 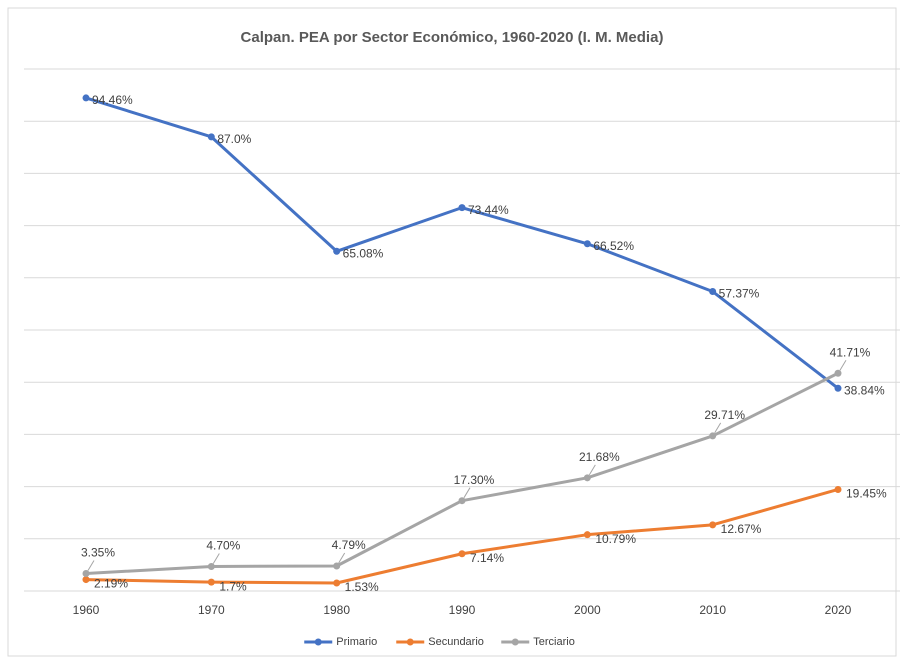 What do you see at coordinates (349, 545) in the screenshot?
I see `data-label: 4.79%` at bounding box center [349, 545].